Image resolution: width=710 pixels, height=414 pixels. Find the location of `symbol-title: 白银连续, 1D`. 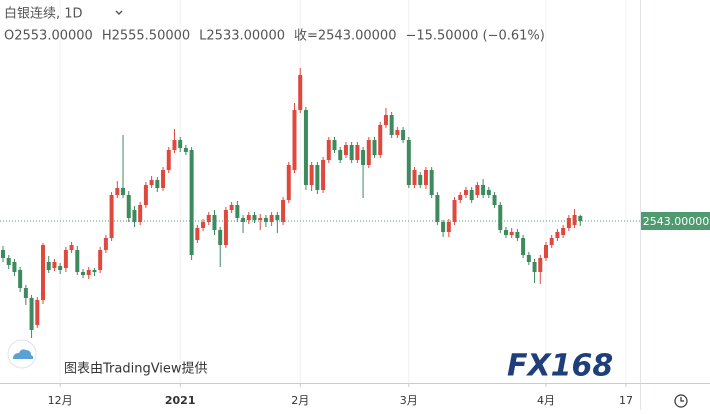

symbol-title: 白银连续, 1D is located at coordinates (43, 14).